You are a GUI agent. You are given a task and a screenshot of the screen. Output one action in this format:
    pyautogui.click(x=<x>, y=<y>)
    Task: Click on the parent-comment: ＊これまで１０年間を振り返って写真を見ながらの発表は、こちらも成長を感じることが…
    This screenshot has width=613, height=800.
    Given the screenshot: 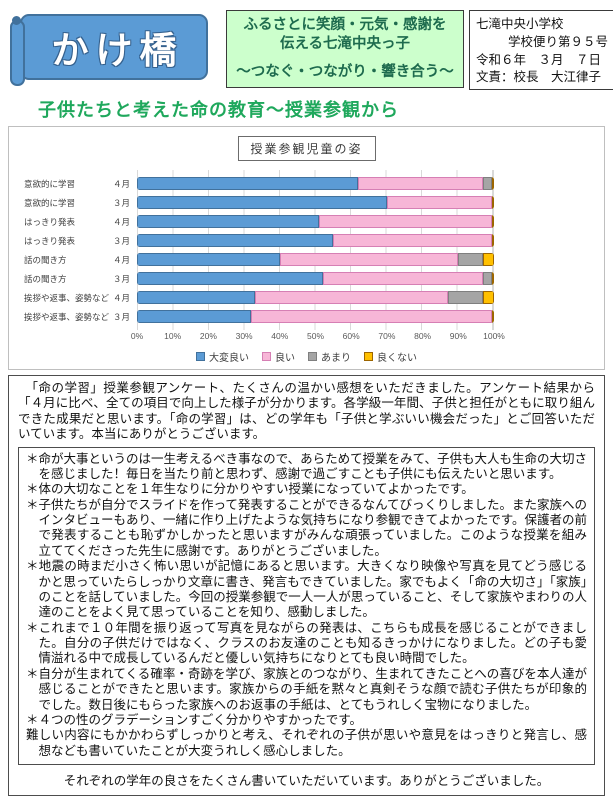 What is the action you would take?
    pyautogui.click(x=306, y=643)
    